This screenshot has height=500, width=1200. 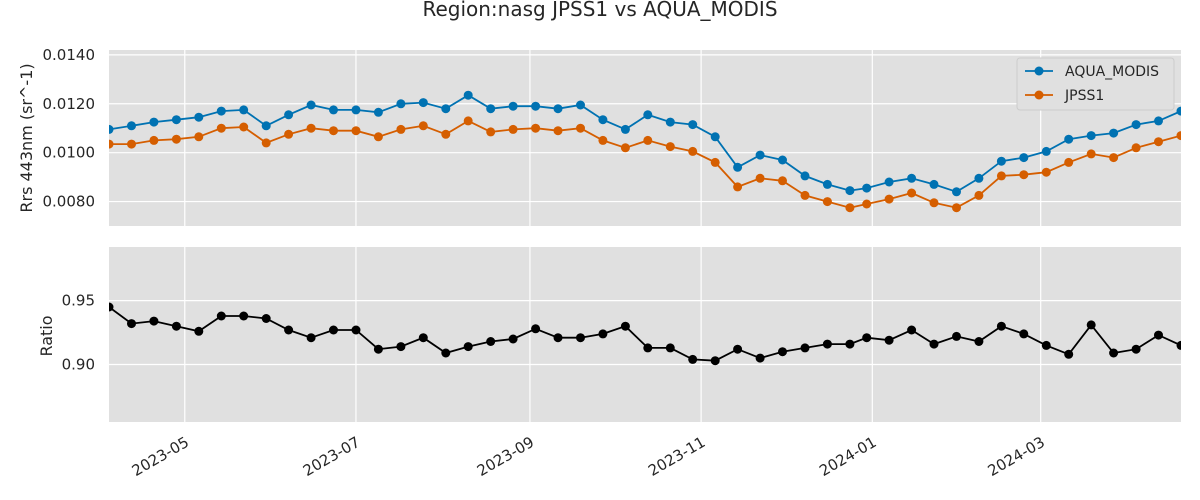 I want to click on legend-jpss1-marker, so click(x=1039, y=95).